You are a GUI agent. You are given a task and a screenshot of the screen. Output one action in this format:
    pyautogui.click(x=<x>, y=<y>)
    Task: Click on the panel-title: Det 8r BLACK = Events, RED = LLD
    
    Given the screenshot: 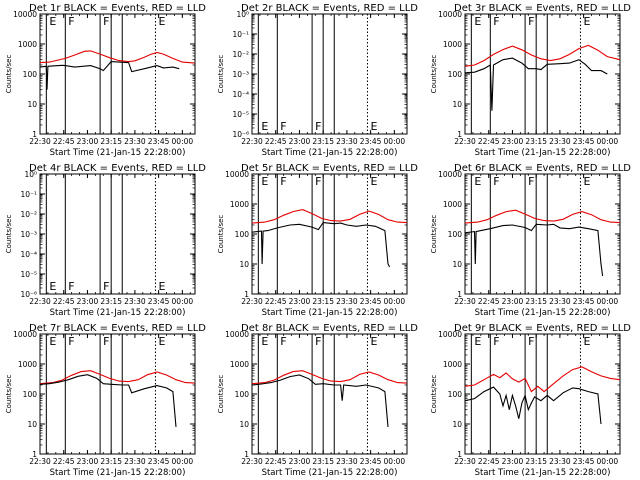 What is the action you would take?
    pyautogui.click(x=329, y=328)
    